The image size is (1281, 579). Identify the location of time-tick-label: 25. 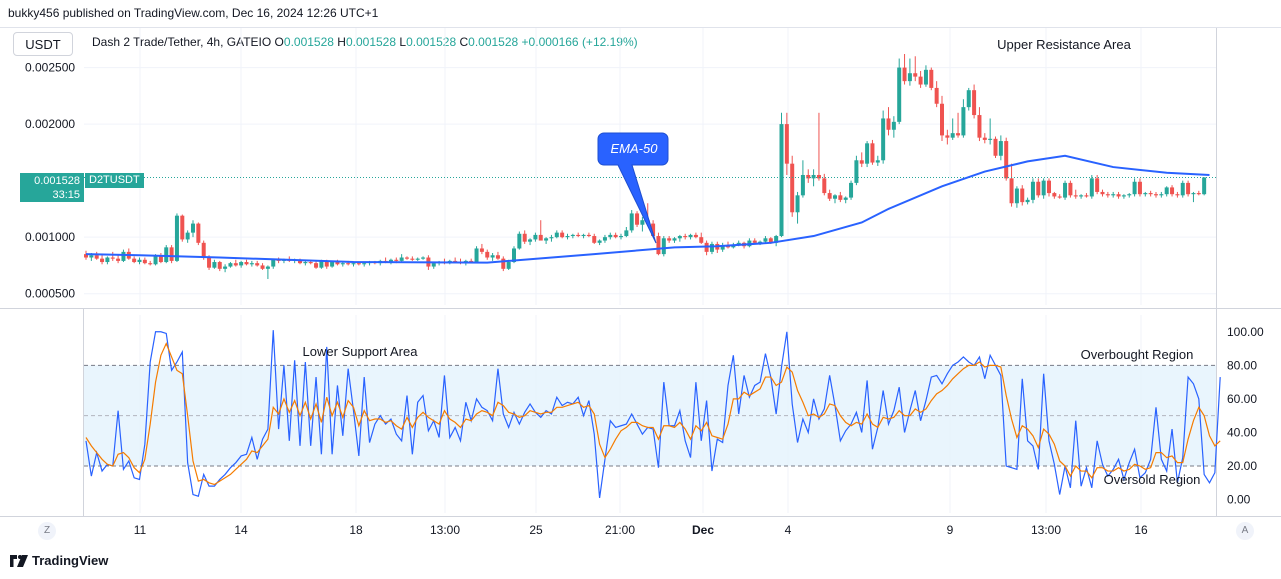
(536, 530).